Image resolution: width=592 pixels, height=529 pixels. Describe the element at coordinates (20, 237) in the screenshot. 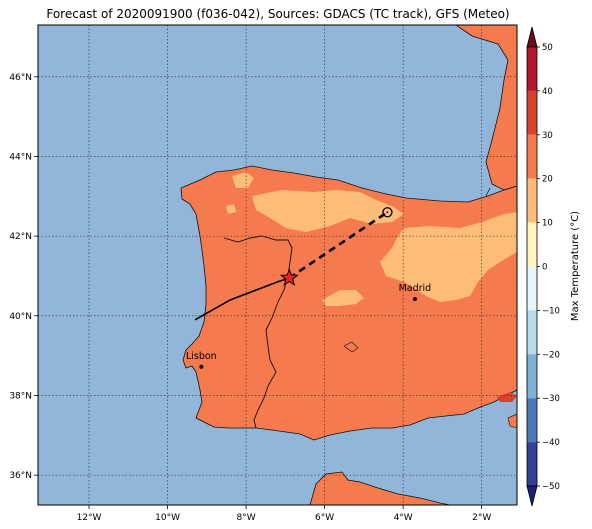

I see `y-tick-label: 42°N` at that location.